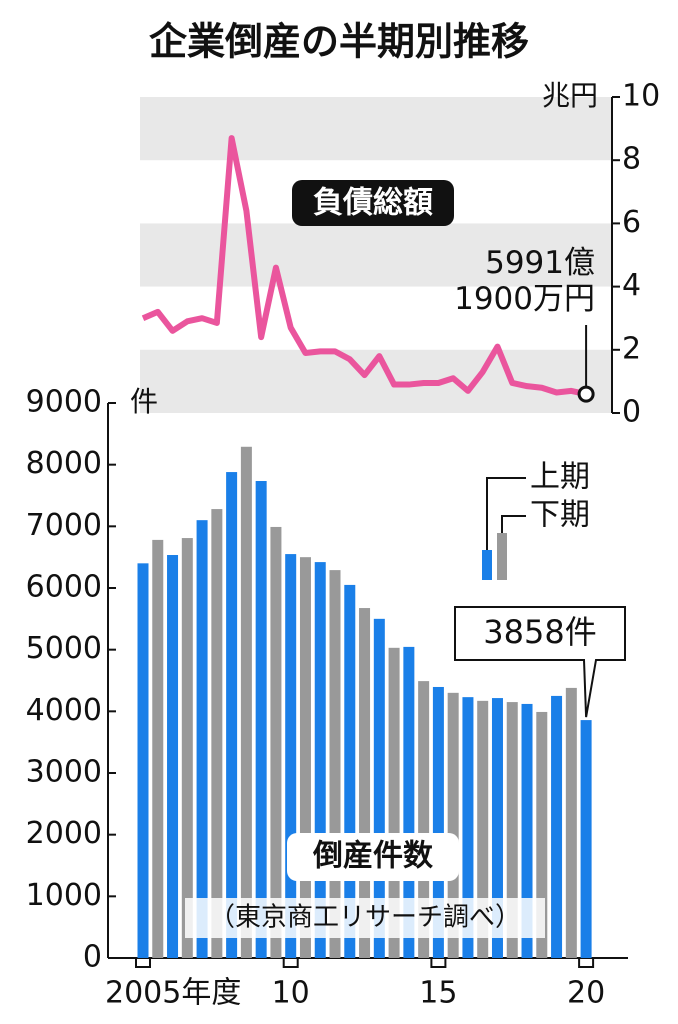 The width and height of the screenshot is (678, 1024). What do you see at coordinates (64, 463) in the screenshot?
I see `y-tick-label: 8000` at bounding box center [64, 463].